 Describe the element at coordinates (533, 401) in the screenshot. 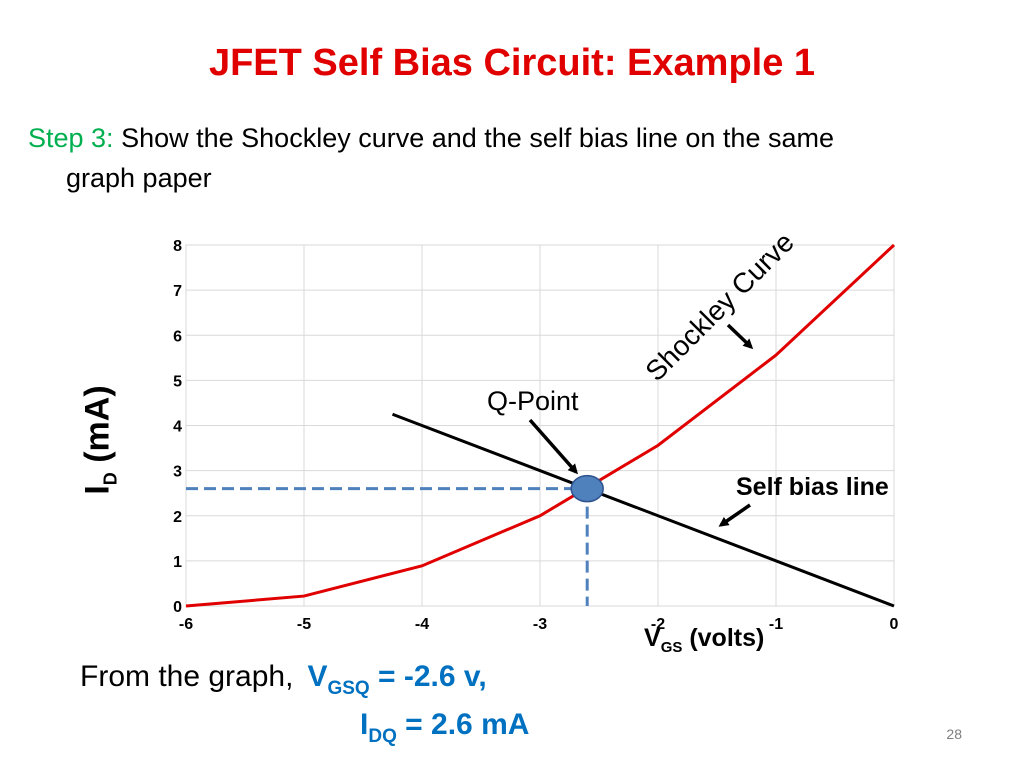

I see `q-point-label: Q-Point` at that location.